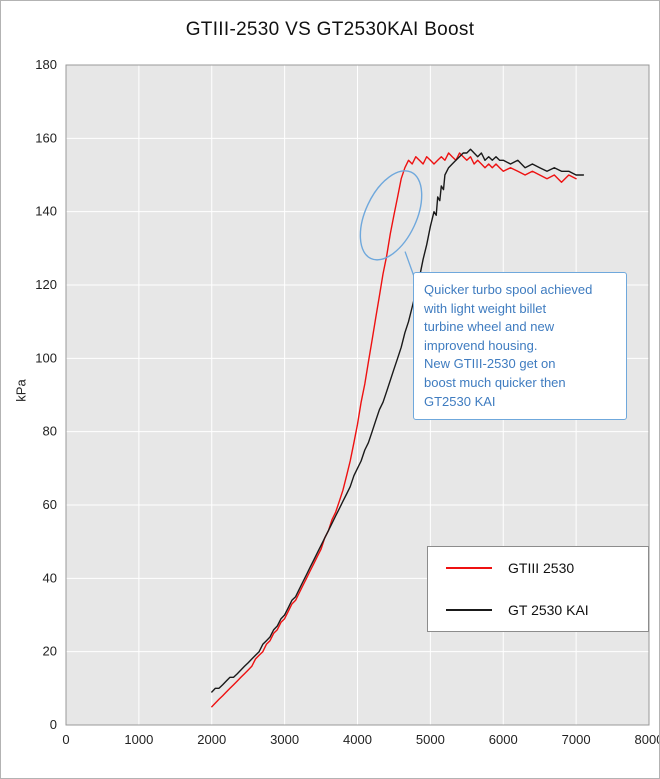 This screenshot has height=779, width=660. Describe the element at coordinates (21, 390) in the screenshot. I see `y-axis-label: kPa` at that location.